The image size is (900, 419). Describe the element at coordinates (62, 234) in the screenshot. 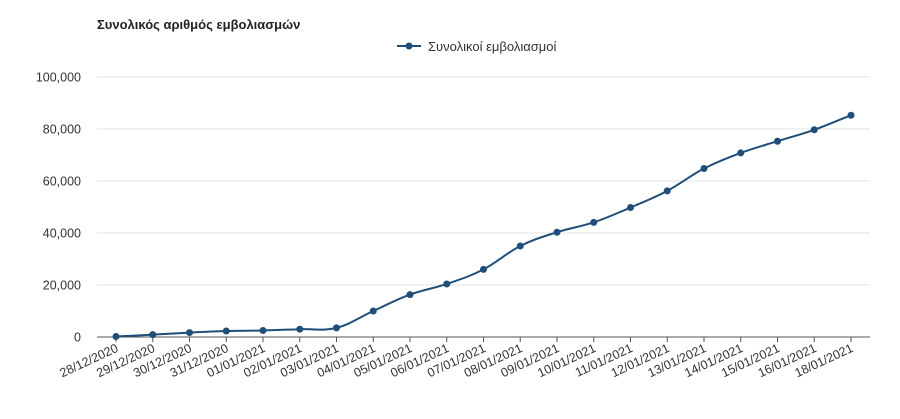

I see `y-tick-label: 40,000` at that location.